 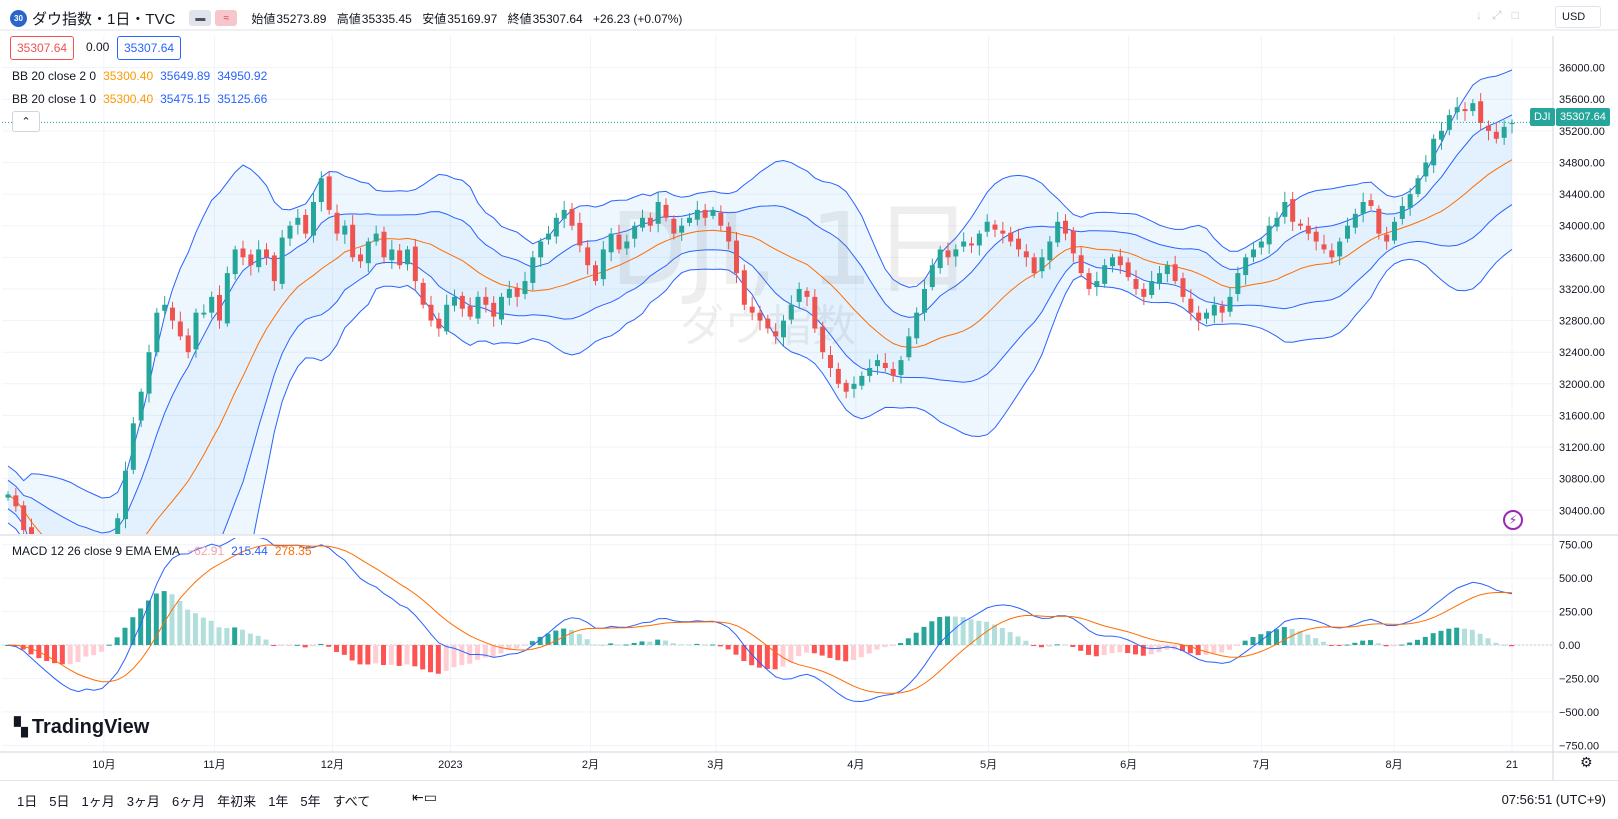 What do you see at coordinates (237, 801) in the screenshot?
I see `range-ytd: 年初来` at bounding box center [237, 801].